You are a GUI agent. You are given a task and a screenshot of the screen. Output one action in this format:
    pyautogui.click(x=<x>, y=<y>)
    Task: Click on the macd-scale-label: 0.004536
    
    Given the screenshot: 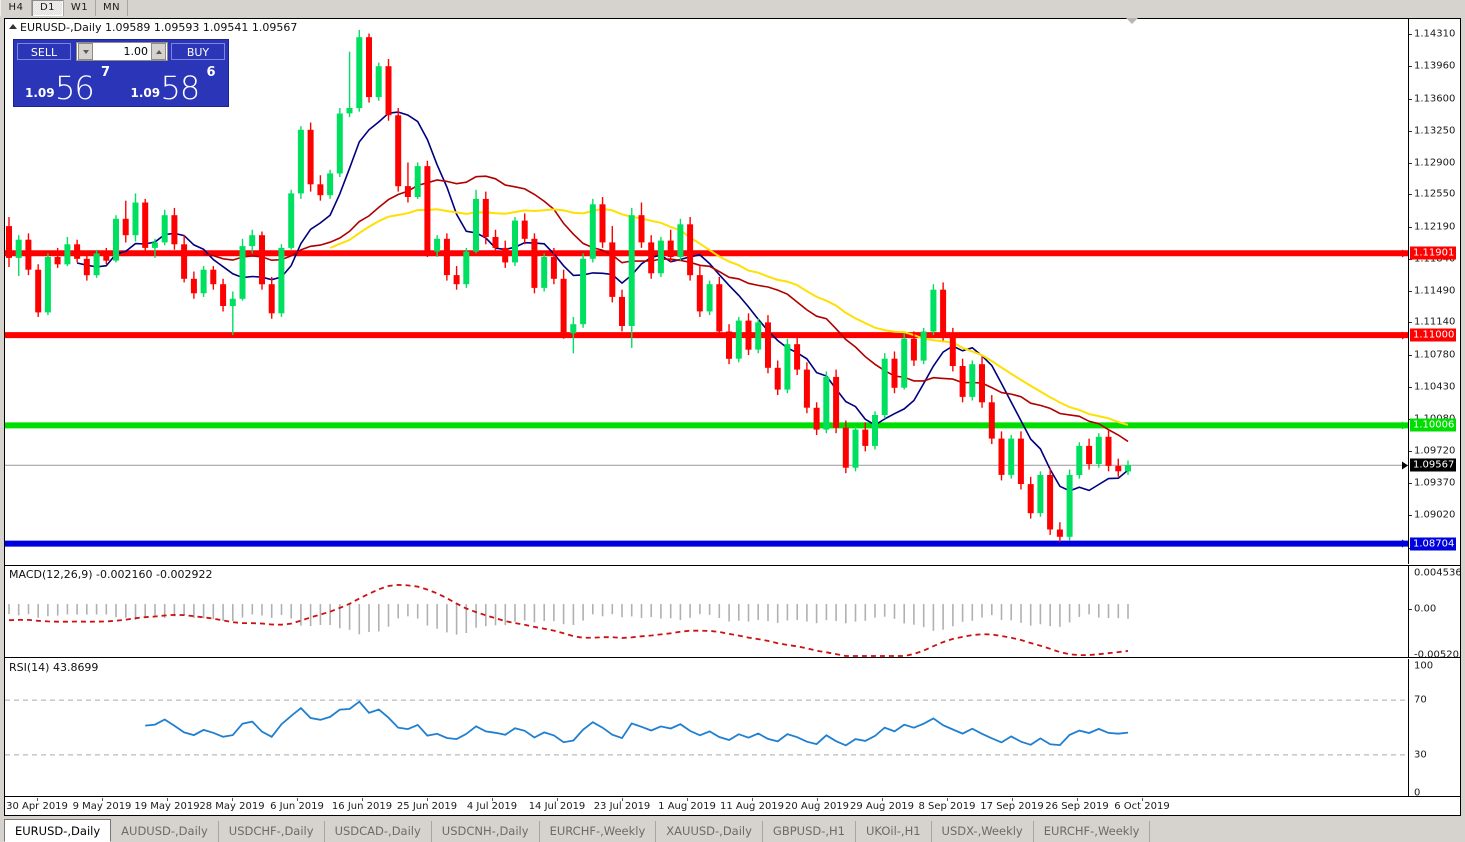 What is the action you would take?
    pyautogui.click(x=1437, y=573)
    